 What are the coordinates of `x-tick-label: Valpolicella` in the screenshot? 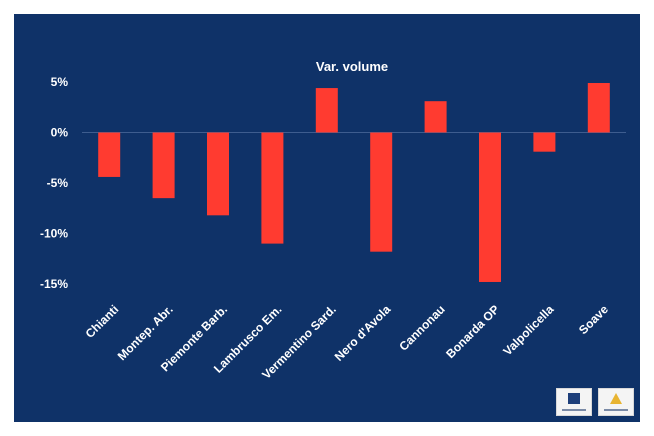 It's located at (528, 330).